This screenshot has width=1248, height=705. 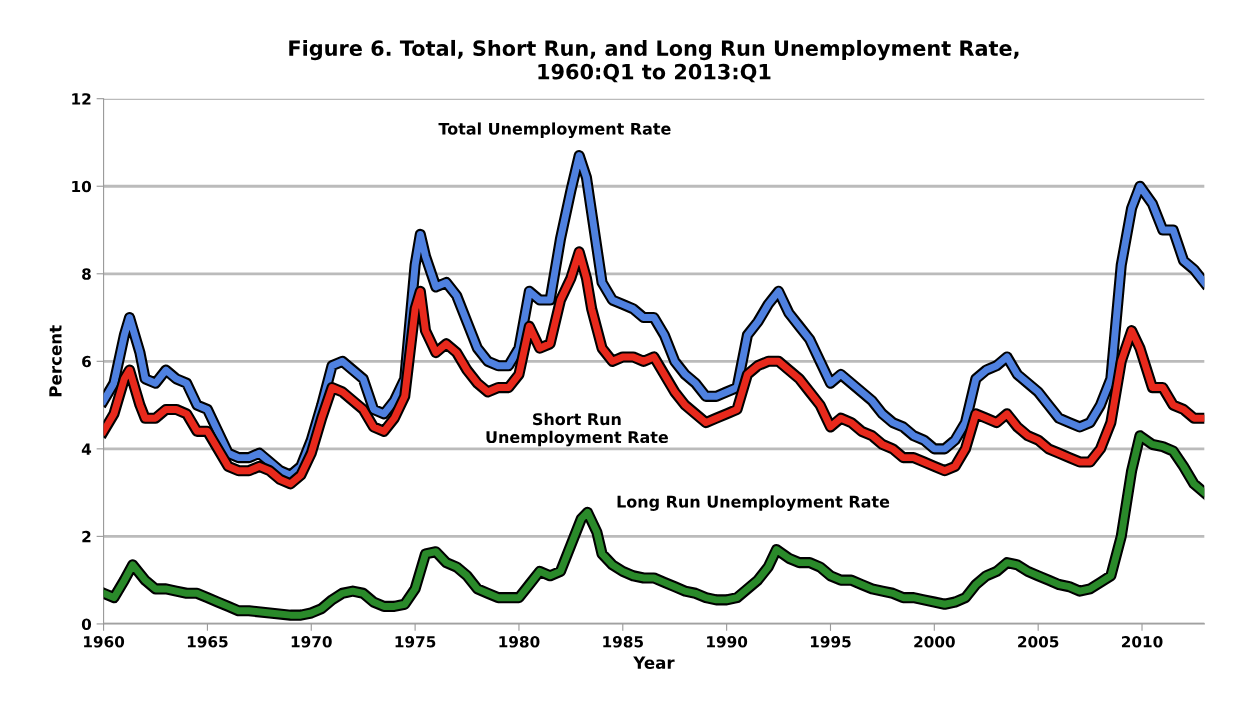 What do you see at coordinates (86, 361) in the screenshot?
I see `y-tick-label: 6` at bounding box center [86, 361].